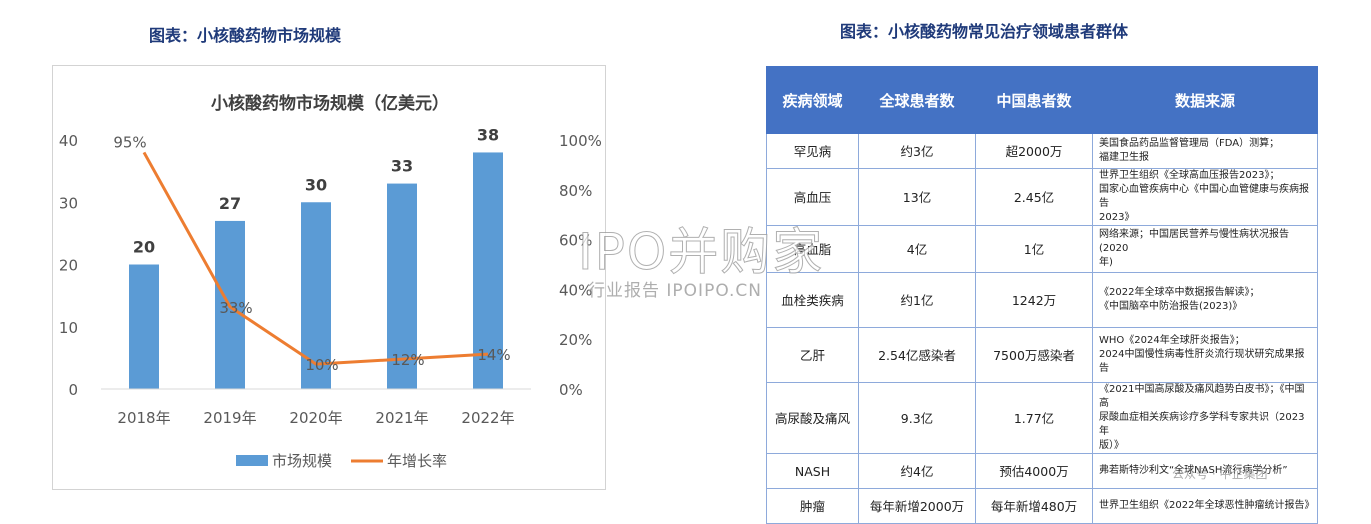  Describe the element at coordinates (1034, 506) in the screenshot. I see `cell-china-patients: 每年新增480万` at that location.